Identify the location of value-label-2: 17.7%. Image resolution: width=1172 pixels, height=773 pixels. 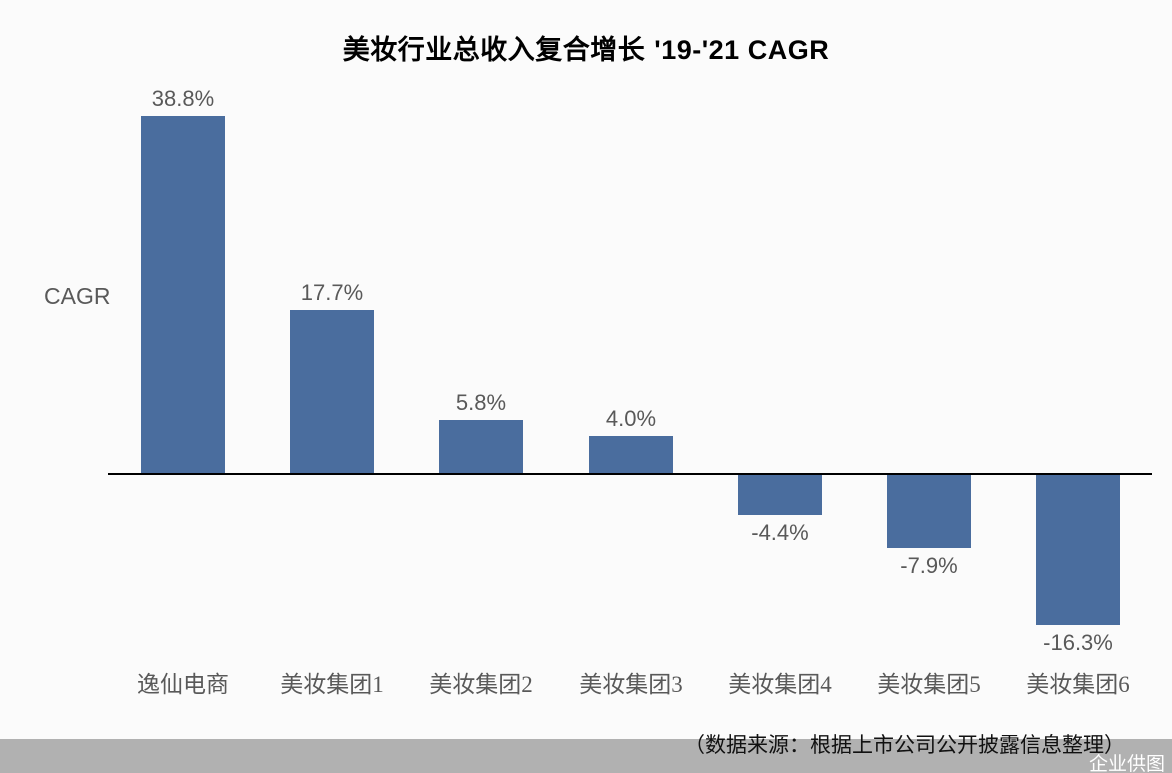
(332, 292).